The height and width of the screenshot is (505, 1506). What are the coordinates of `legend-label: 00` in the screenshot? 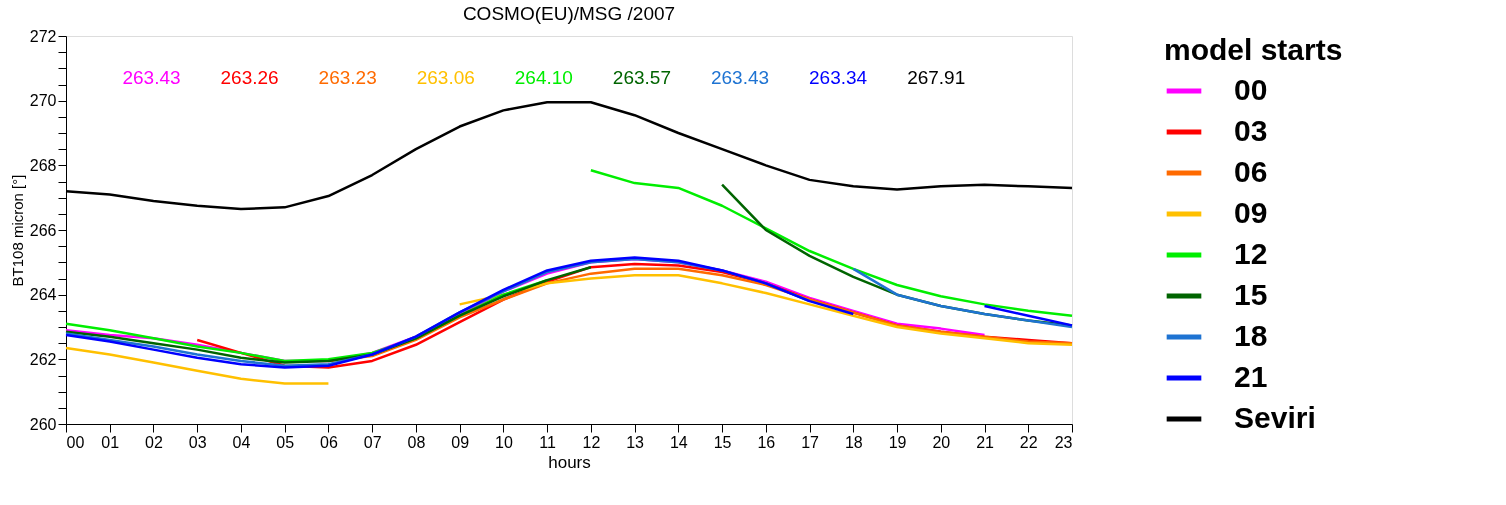 It's located at (1251, 89).